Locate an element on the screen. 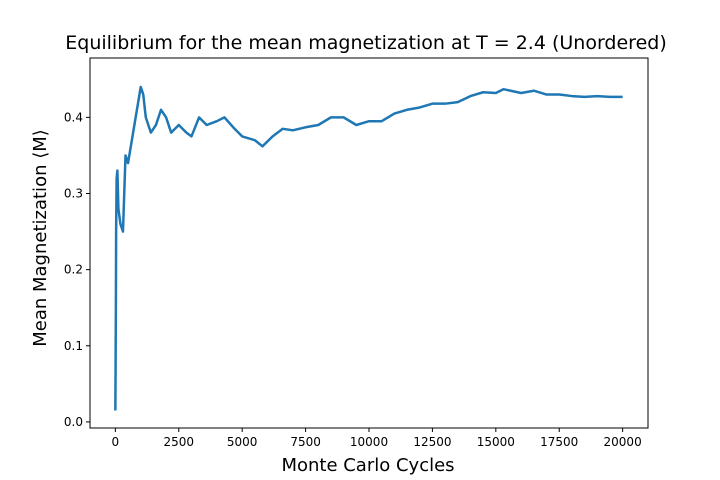 This screenshot has height=480, width=720. x-tick-label: 12500 is located at coordinates (432, 442).